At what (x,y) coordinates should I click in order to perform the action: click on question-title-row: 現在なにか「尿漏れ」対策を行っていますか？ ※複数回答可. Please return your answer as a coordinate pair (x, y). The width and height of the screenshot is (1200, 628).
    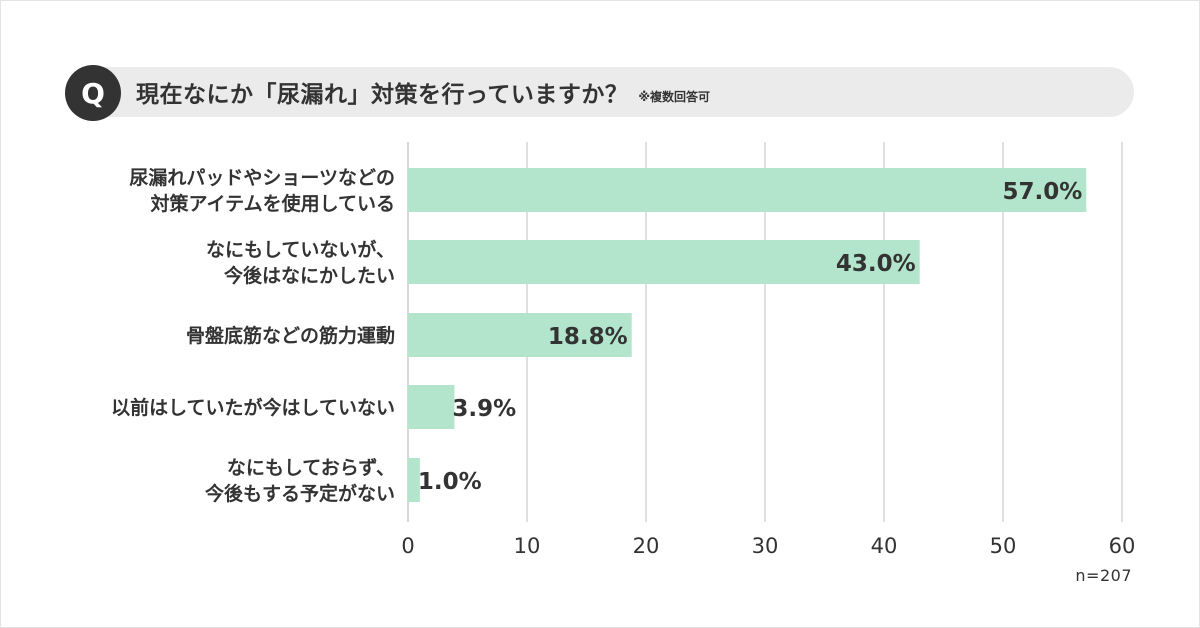
    Looking at the image, I should click on (423, 92).